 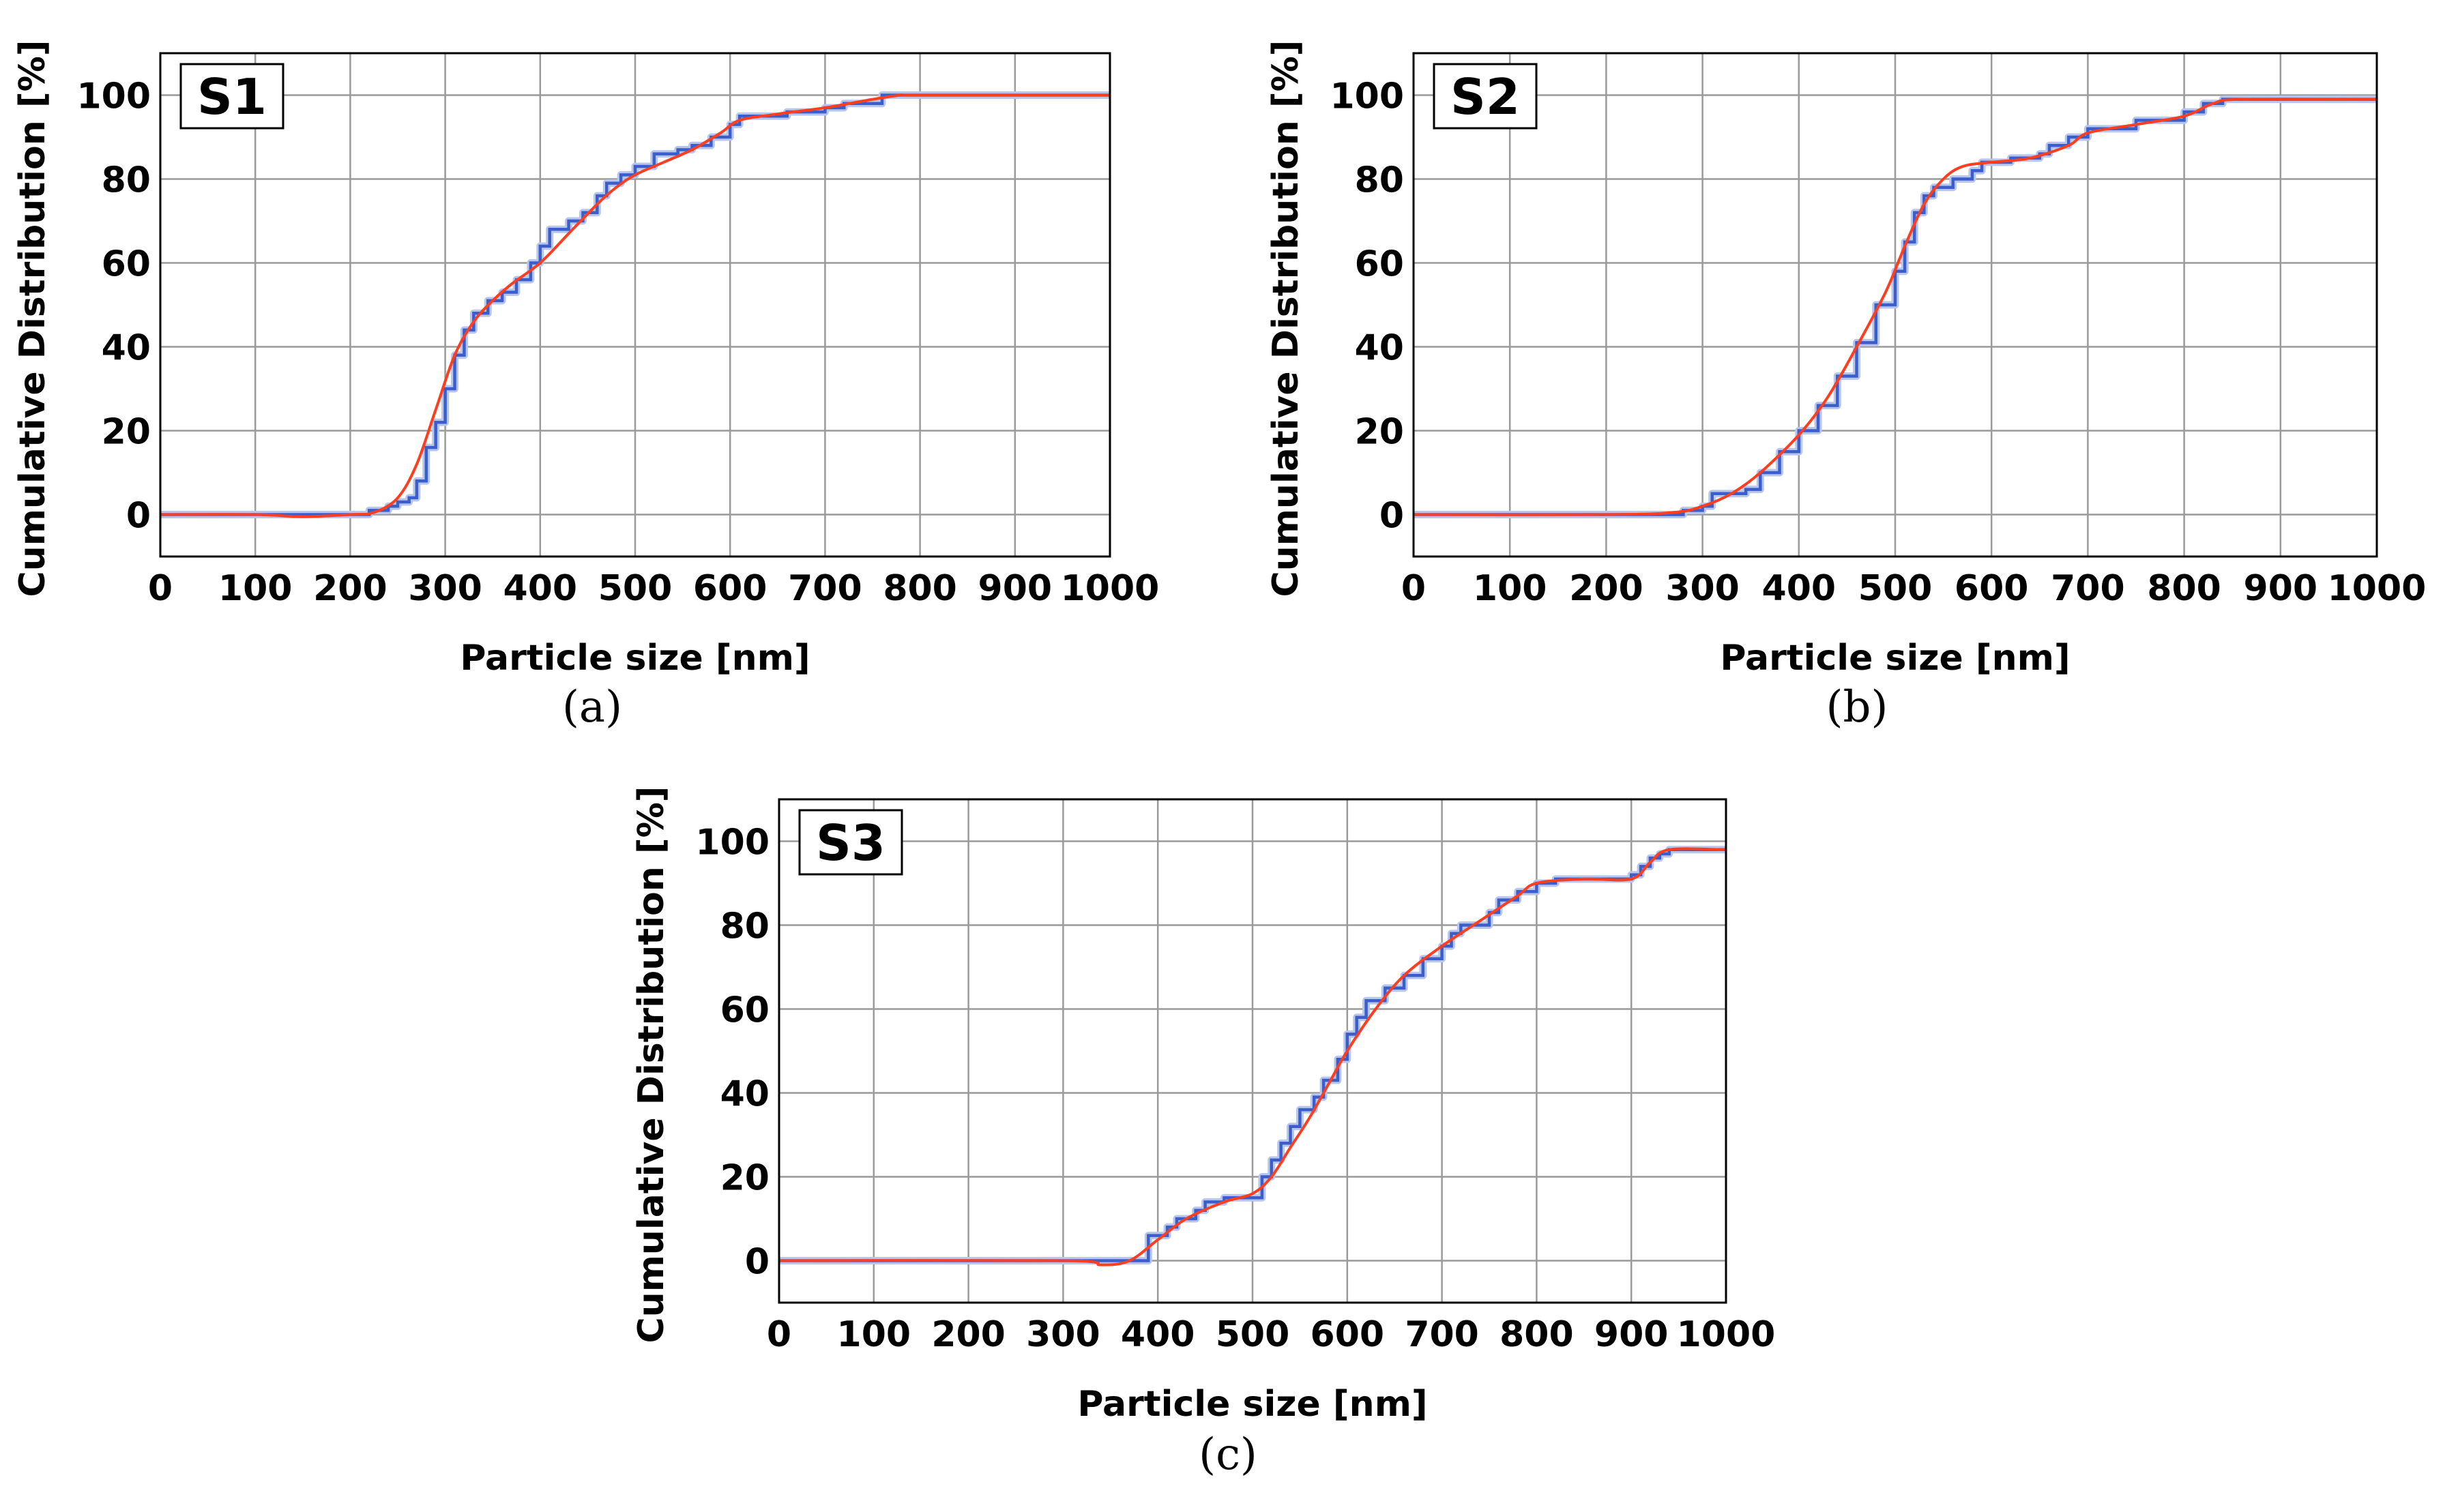 I want to click on panel-badge-label: S1, so click(x=232, y=96).